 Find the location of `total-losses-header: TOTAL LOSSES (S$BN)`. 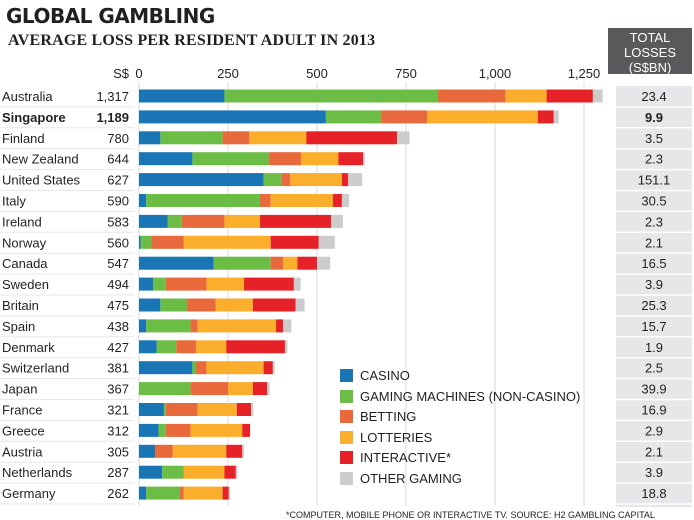

total-losses-header: TOTAL LOSSES (S$BN) is located at coordinates (650, 51).